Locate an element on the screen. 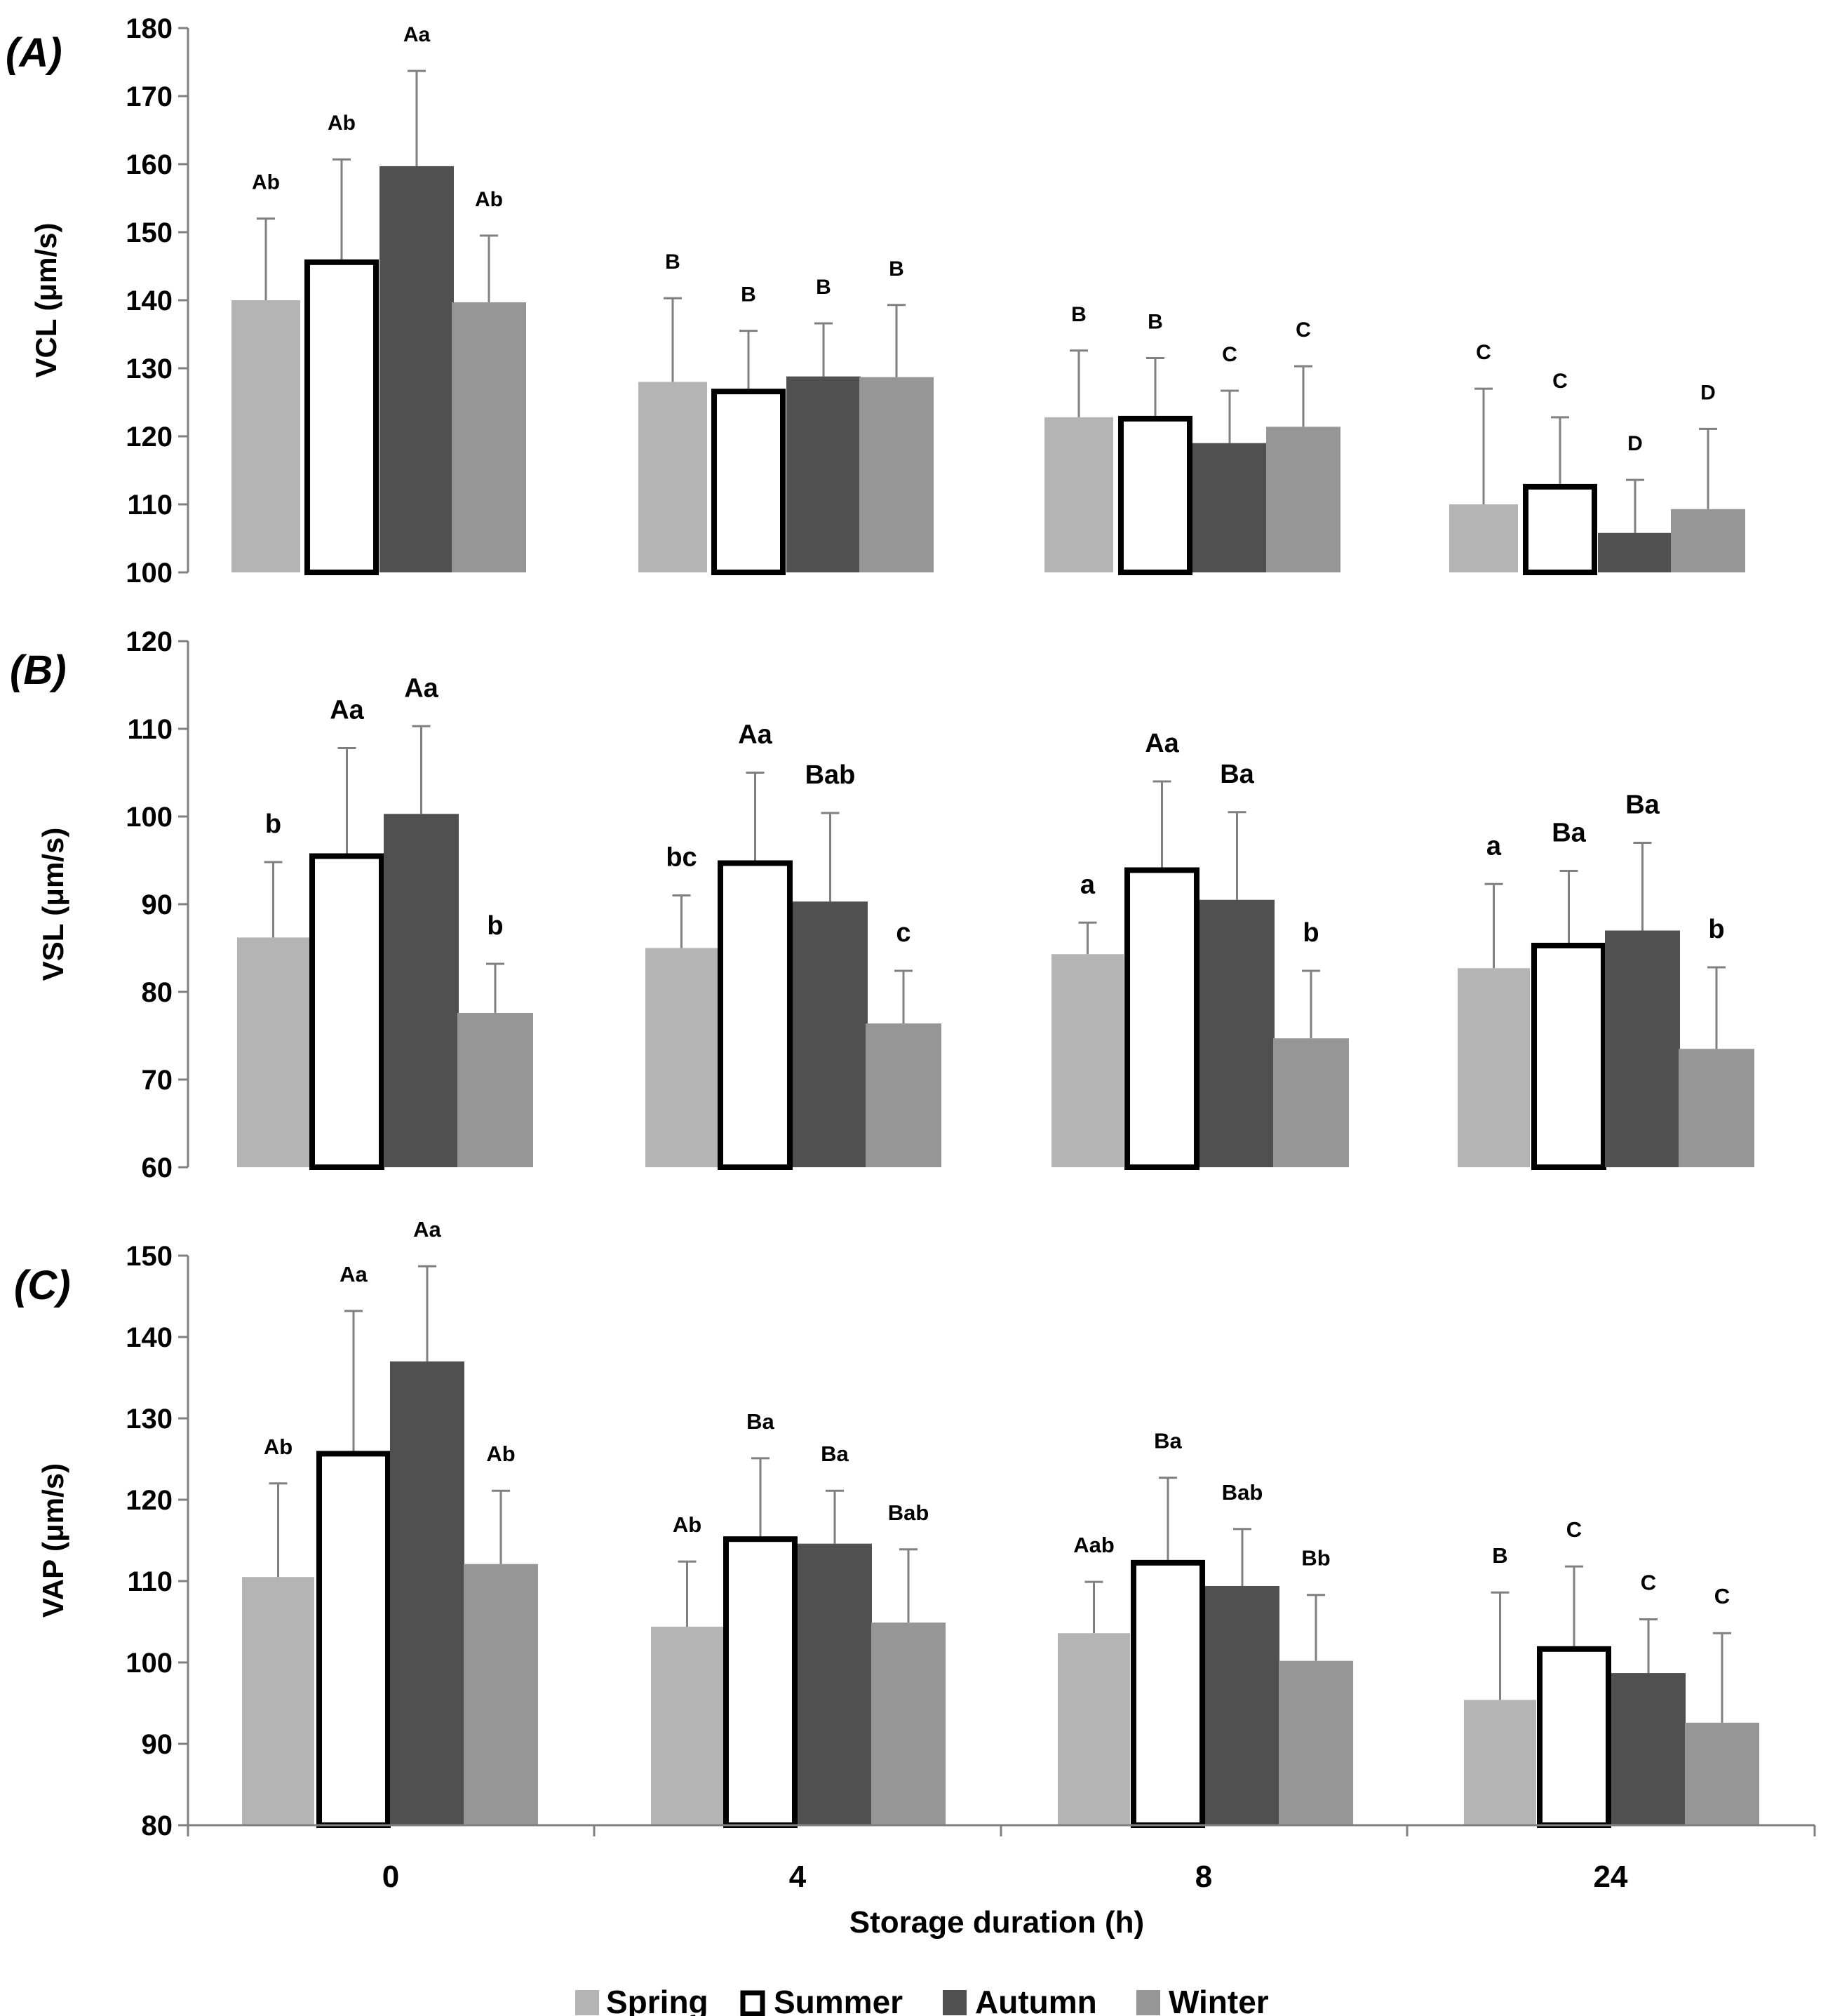 This screenshot has width=1828, height=2016. y-axis-title: VSL (μm/s) is located at coordinates (52, 905).